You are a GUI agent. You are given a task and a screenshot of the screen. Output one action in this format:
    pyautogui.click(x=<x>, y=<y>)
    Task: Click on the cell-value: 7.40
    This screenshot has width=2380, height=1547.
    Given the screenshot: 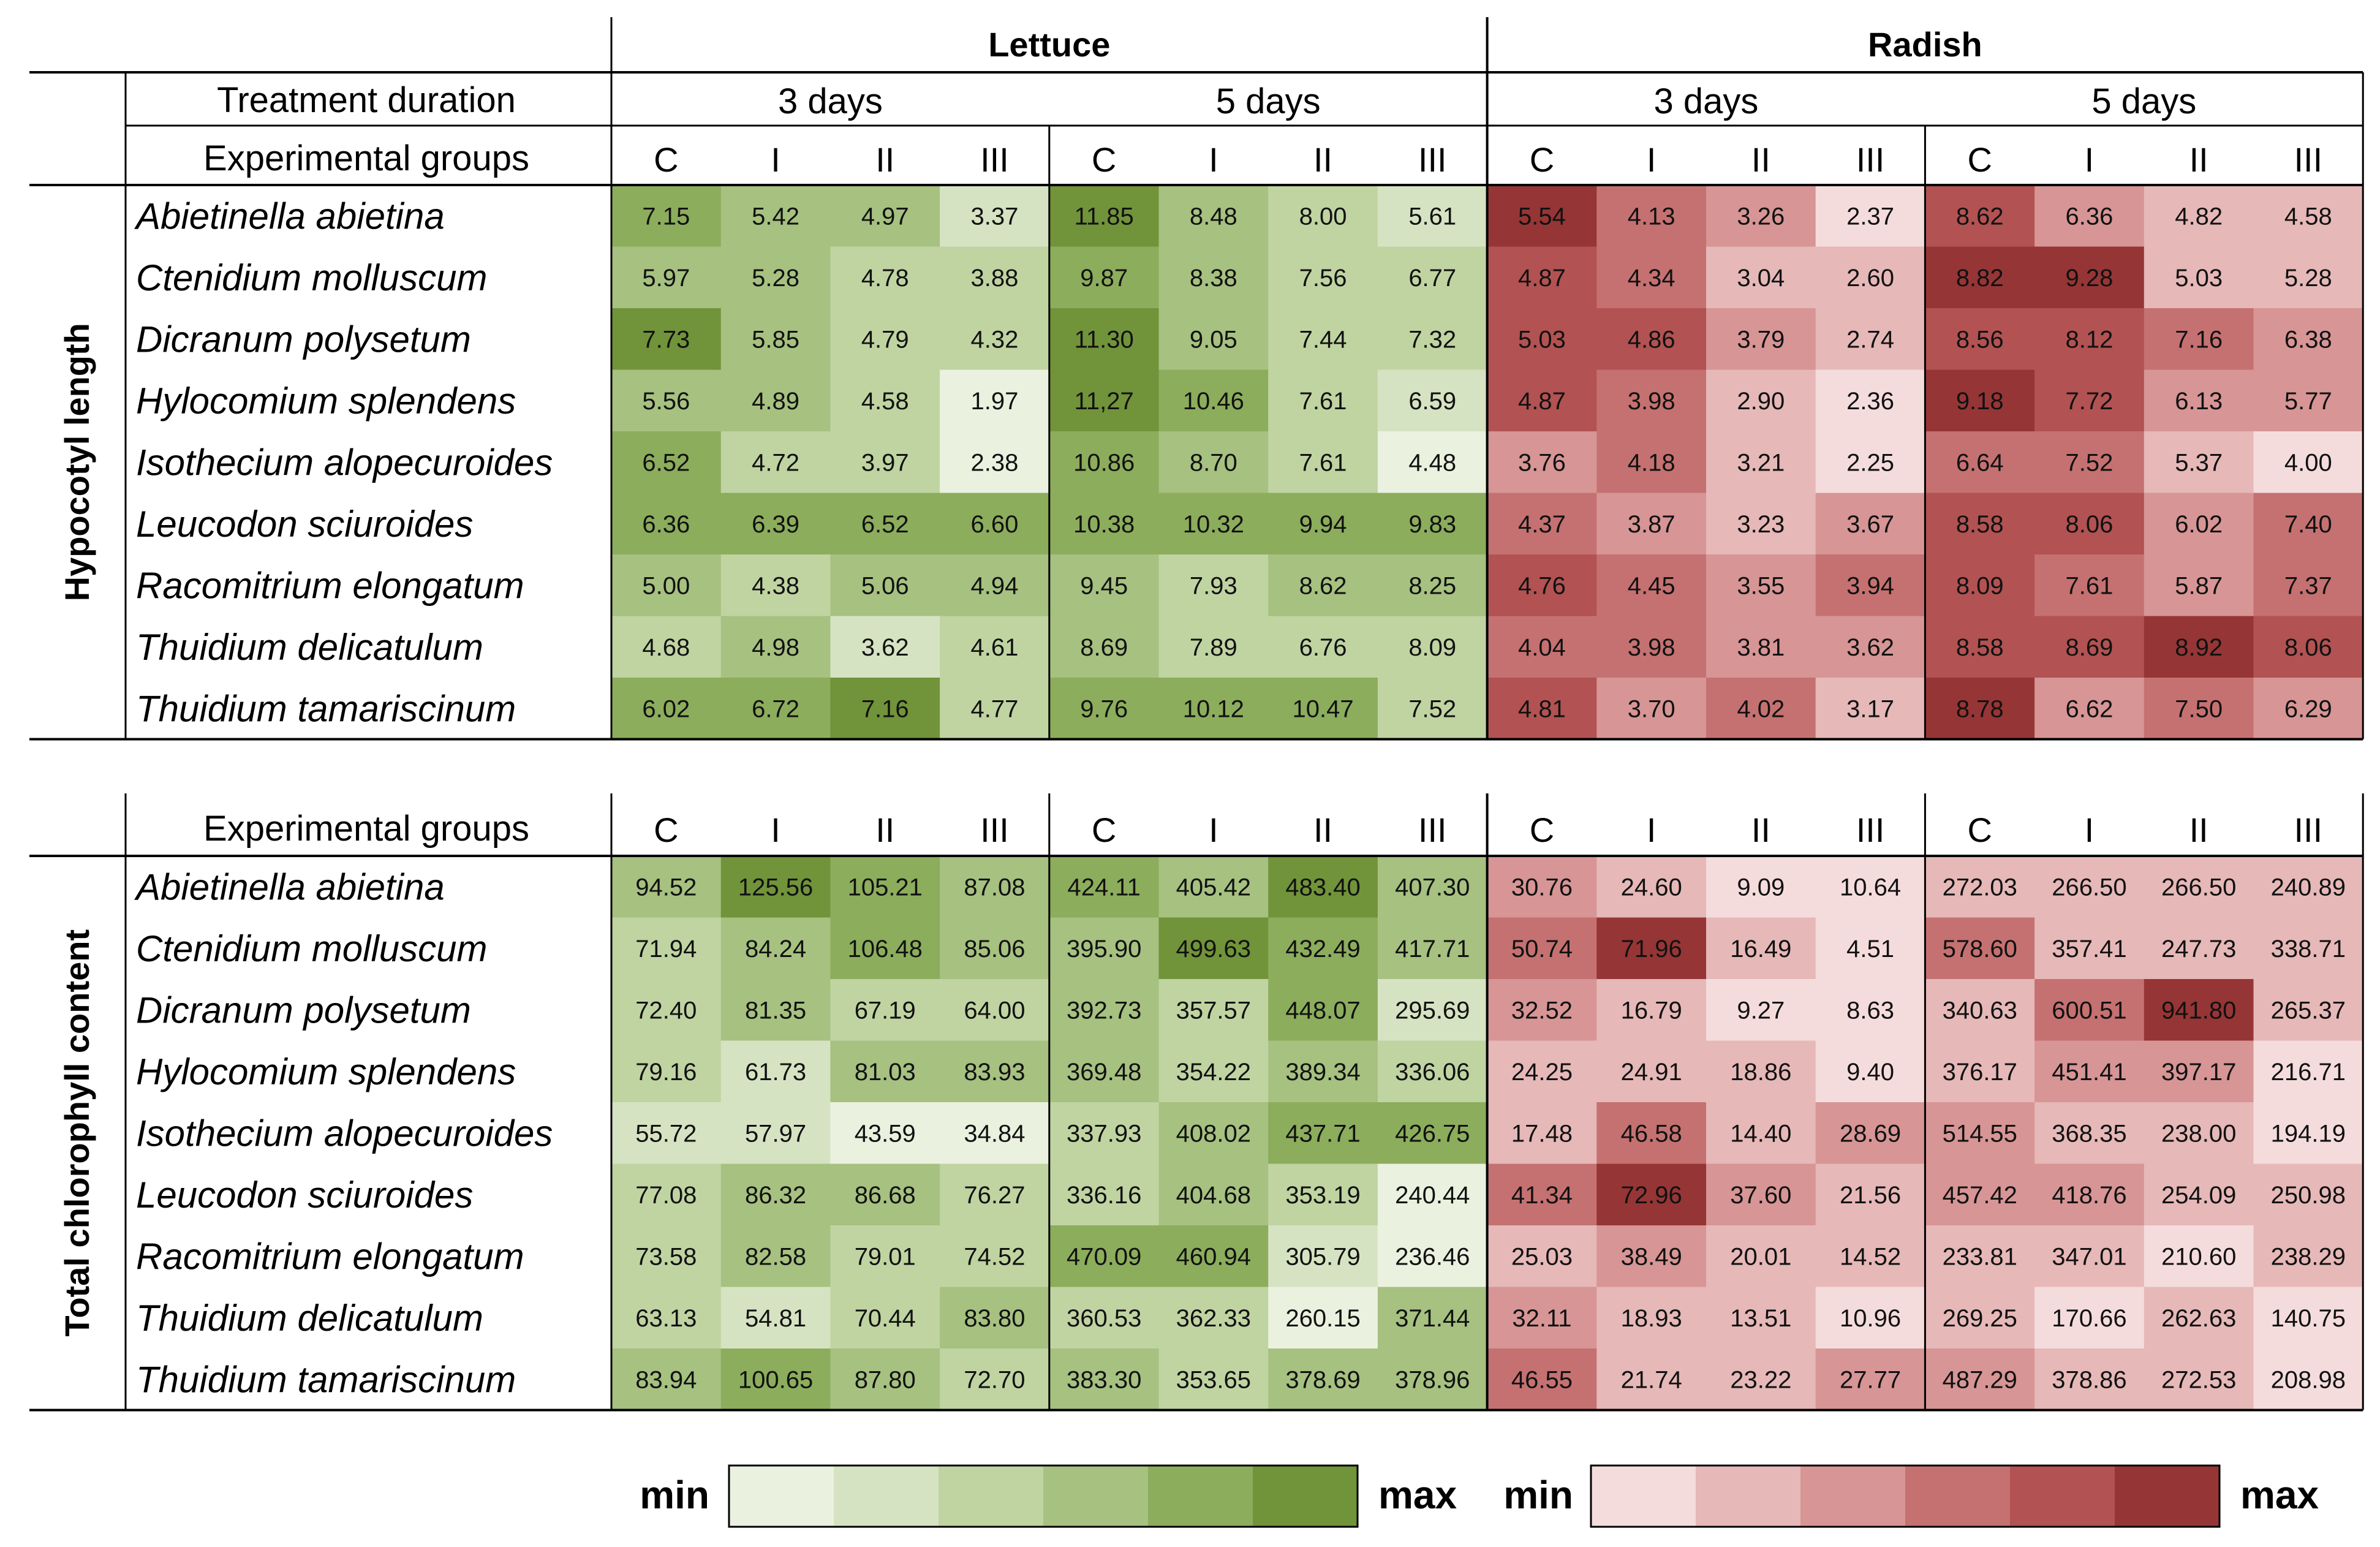 What is the action you would take?
    pyautogui.click(x=2308, y=524)
    